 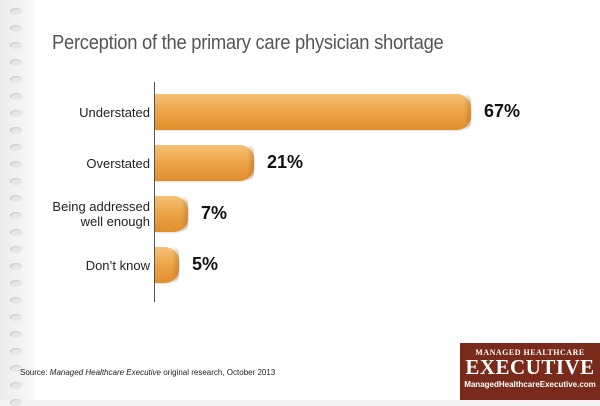 What do you see at coordinates (502, 111) in the screenshot?
I see `value-label: 67%` at bounding box center [502, 111].